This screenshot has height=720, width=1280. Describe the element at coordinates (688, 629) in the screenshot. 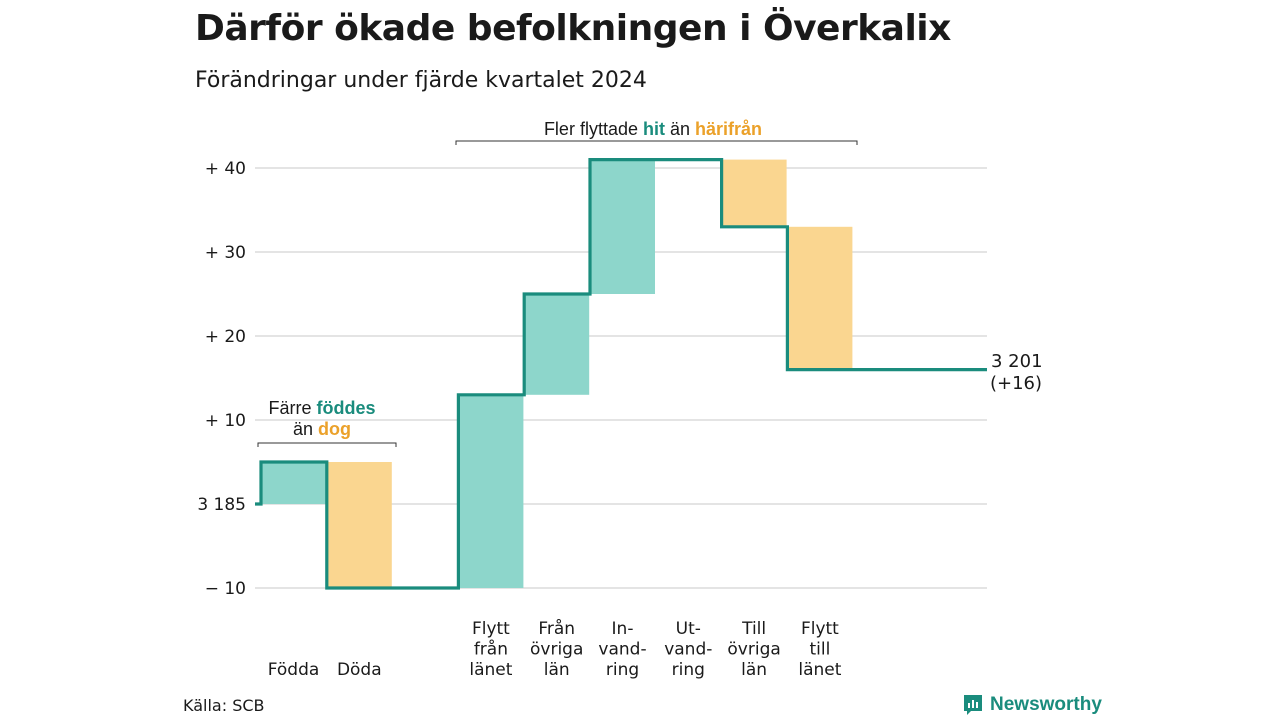

I see `x-category-label: Ut-` at that location.